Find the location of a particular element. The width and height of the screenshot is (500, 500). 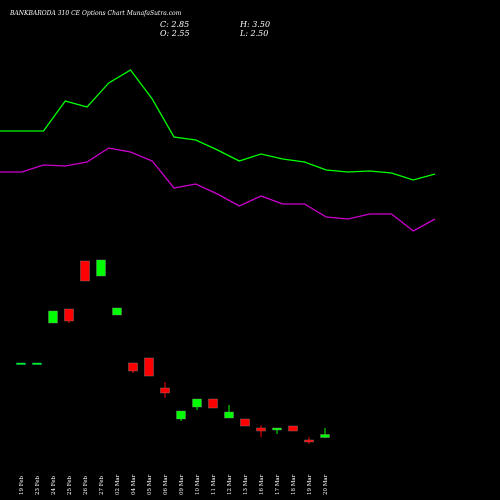

x-tick-label: 02 Mar is located at coordinates (118, 484).